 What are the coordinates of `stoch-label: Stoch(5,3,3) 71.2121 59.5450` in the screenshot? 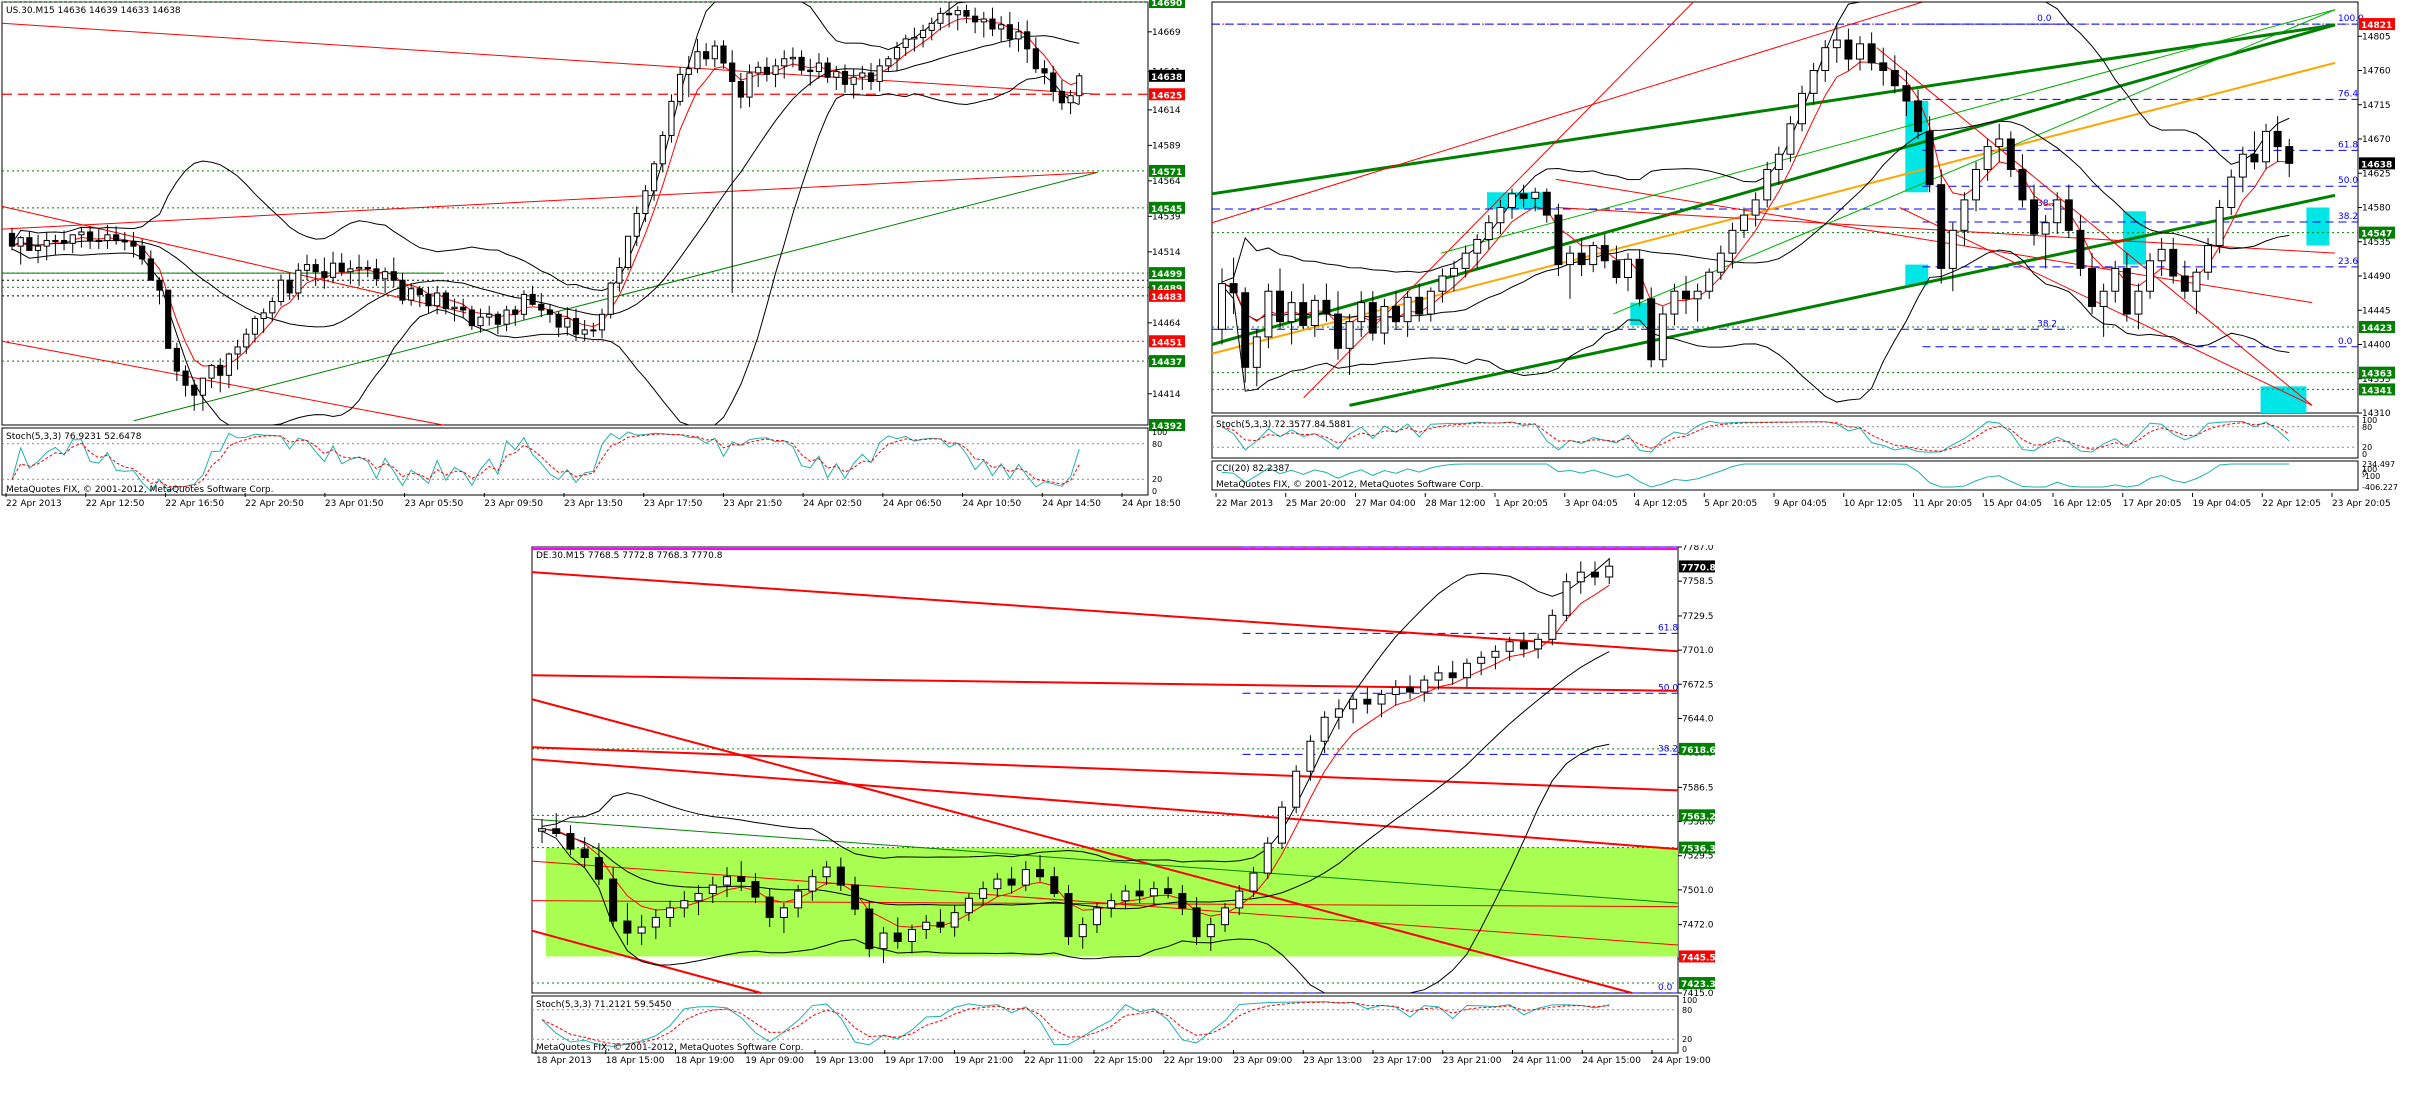 It's located at (604, 1005).